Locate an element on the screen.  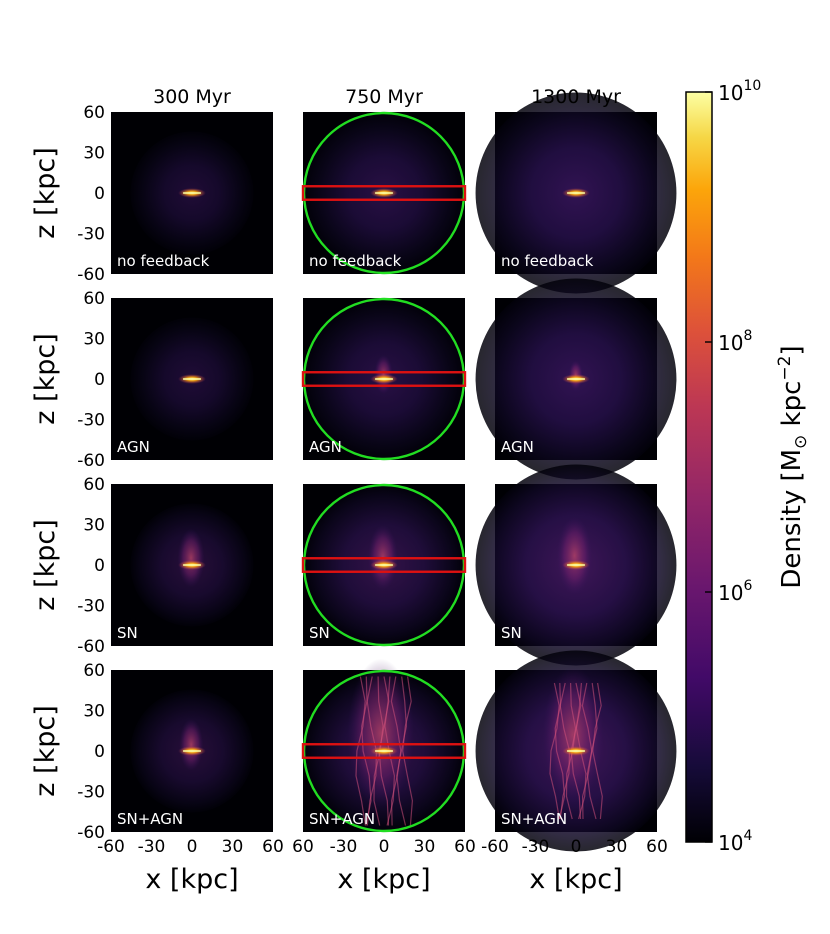
colorbar-tick-label: 10⁴ is located at coordinates (735, 841).